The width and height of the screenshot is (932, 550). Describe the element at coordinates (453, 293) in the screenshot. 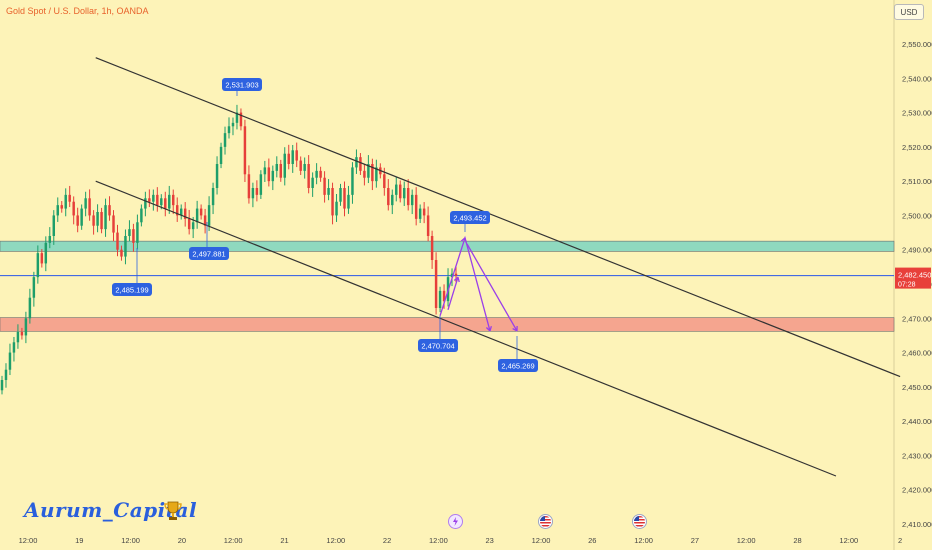

I see `projection-arrow-secondary` at that location.